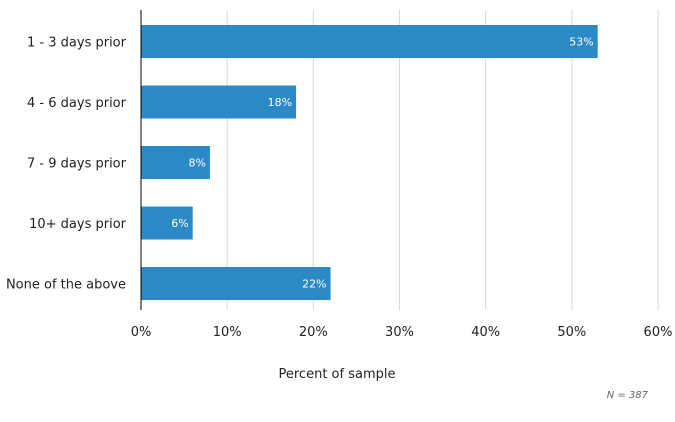 The image size is (675, 422). What do you see at coordinates (77, 43) in the screenshot?
I see `category-label-1: 1 - 3 days prior` at bounding box center [77, 43].